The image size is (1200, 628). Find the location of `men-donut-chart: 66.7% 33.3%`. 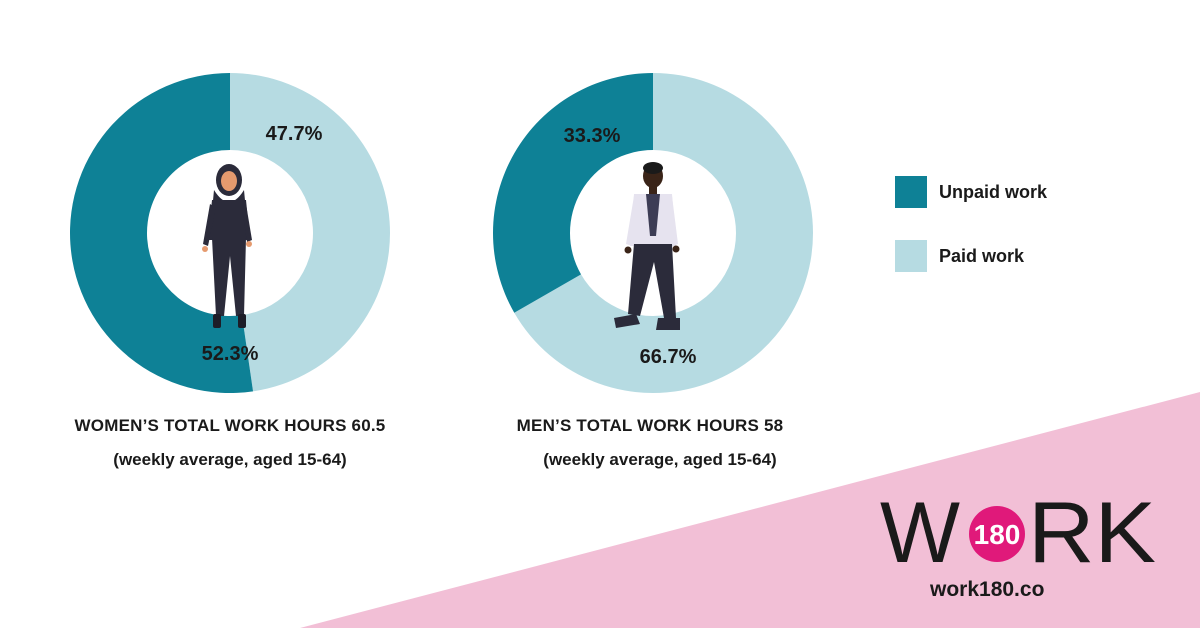

men-donut-chart: 66.7% 33.3% is located at coordinates (652, 233).